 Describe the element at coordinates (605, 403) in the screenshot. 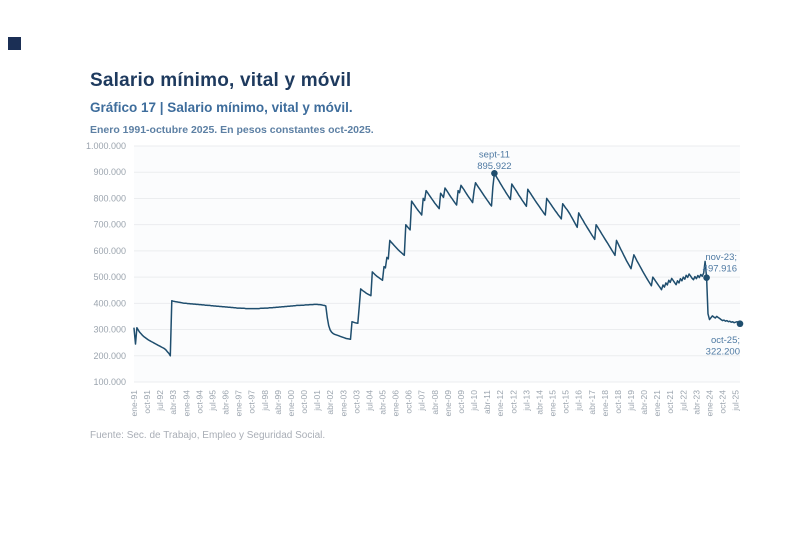

I see `x-axis-tick-label: ene-18` at that location.